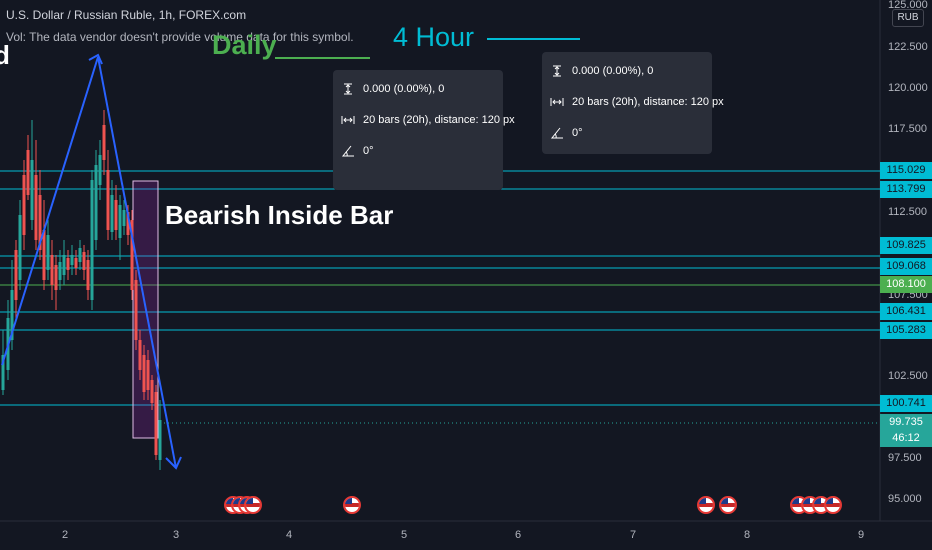 The height and width of the screenshot is (550, 932). What do you see at coordinates (633, 535) in the screenshot?
I see `time-tick: 7` at bounding box center [633, 535].